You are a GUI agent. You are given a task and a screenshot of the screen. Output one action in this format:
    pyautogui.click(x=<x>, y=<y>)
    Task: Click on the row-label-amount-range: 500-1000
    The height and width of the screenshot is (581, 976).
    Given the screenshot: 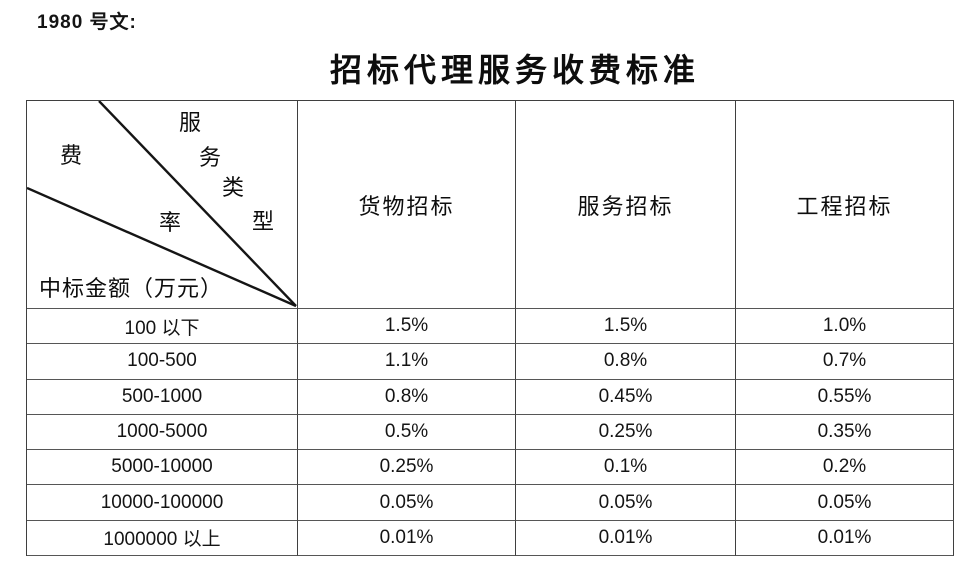 What is the action you would take?
    pyautogui.click(x=162, y=397)
    